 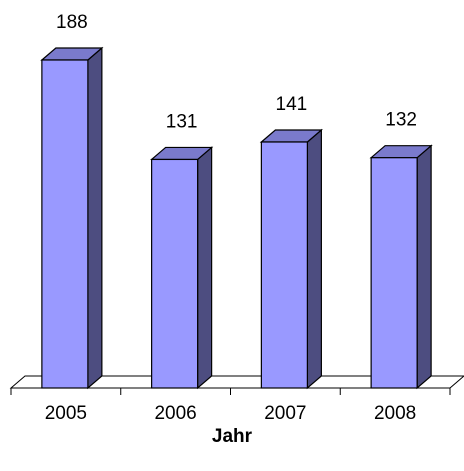 What do you see at coordinates (232, 436) in the screenshot?
I see `x-axis-label: Jahr` at bounding box center [232, 436].